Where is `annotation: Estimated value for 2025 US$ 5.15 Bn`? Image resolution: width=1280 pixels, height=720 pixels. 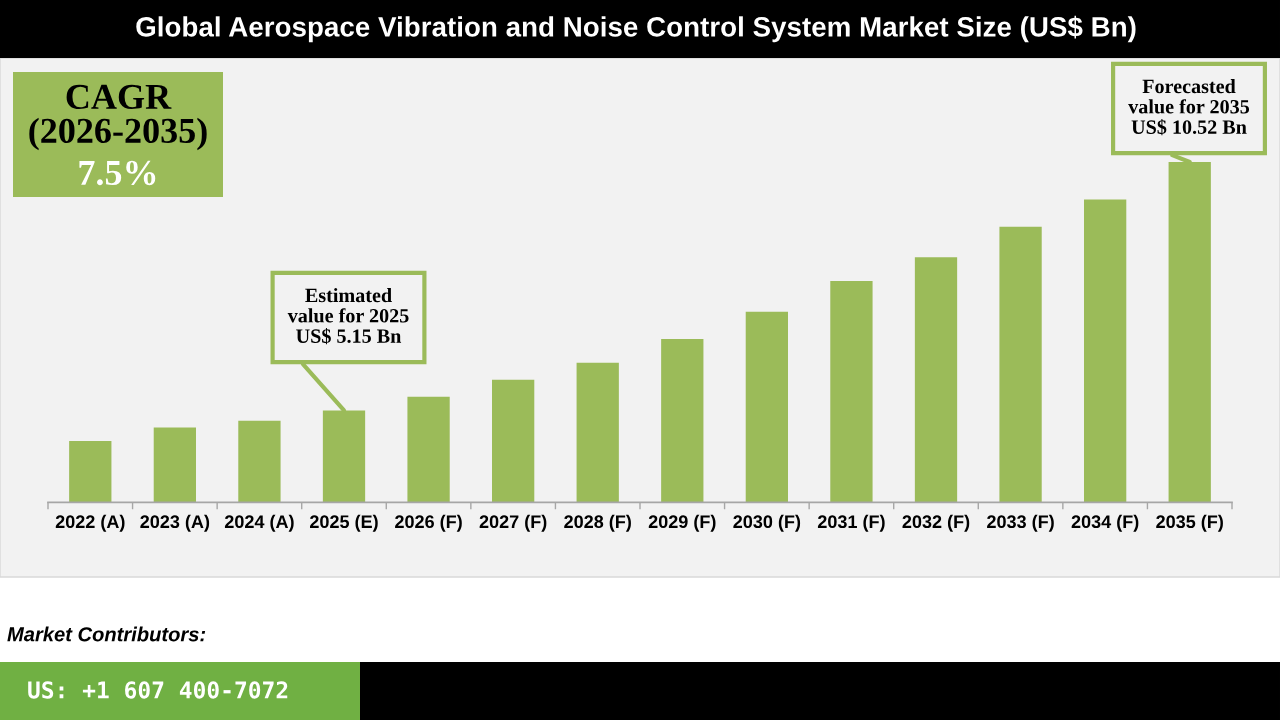
annotation: Estimated value for 2025 US$ 5.15 Bn is located at coordinates (348, 316).